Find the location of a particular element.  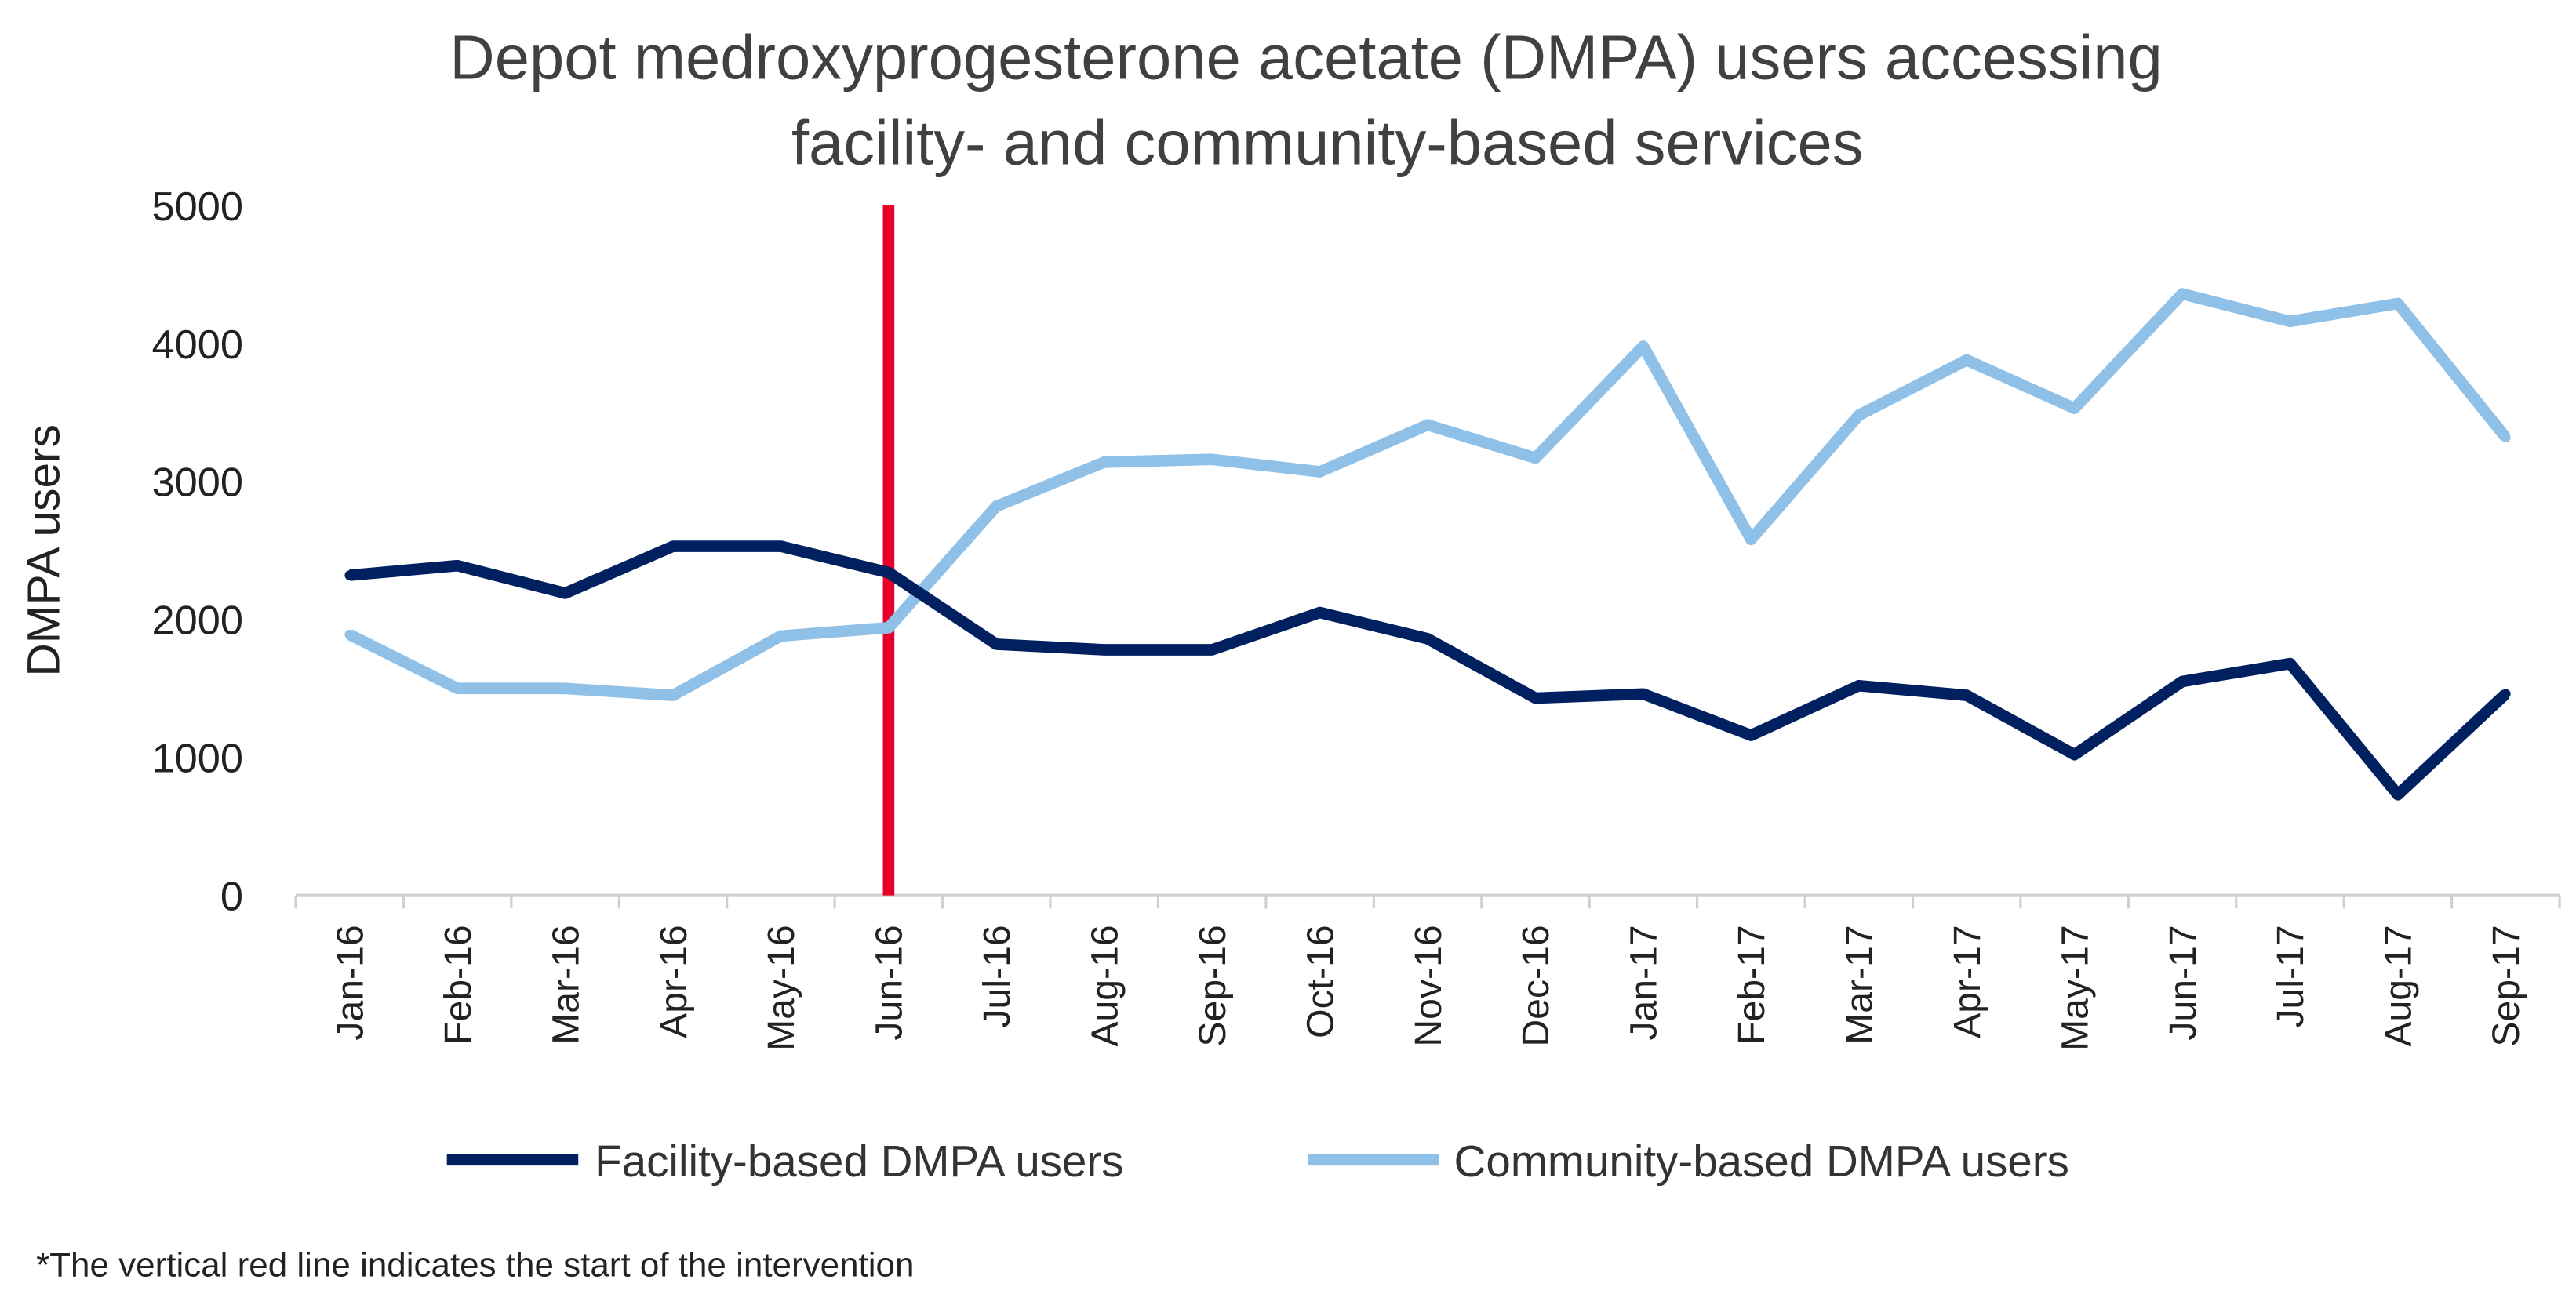

x-tick-label: May-17 is located at coordinates (2075, 988).